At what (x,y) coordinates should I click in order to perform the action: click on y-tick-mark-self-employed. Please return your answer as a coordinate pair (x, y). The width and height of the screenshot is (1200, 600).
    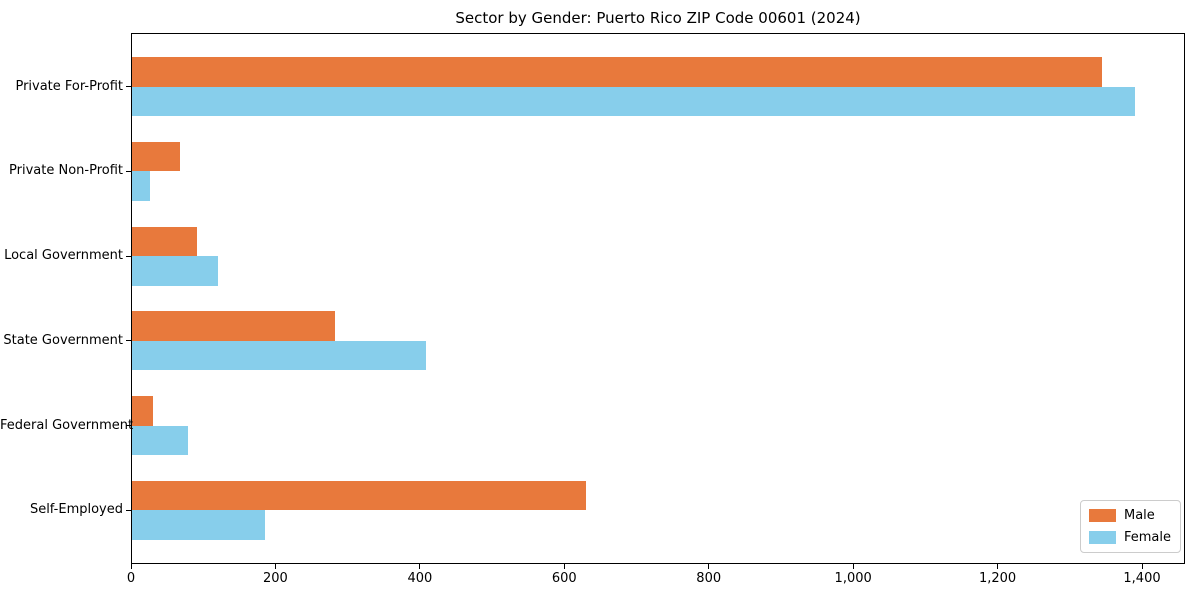
    Looking at the image, I should click on (128, 510).